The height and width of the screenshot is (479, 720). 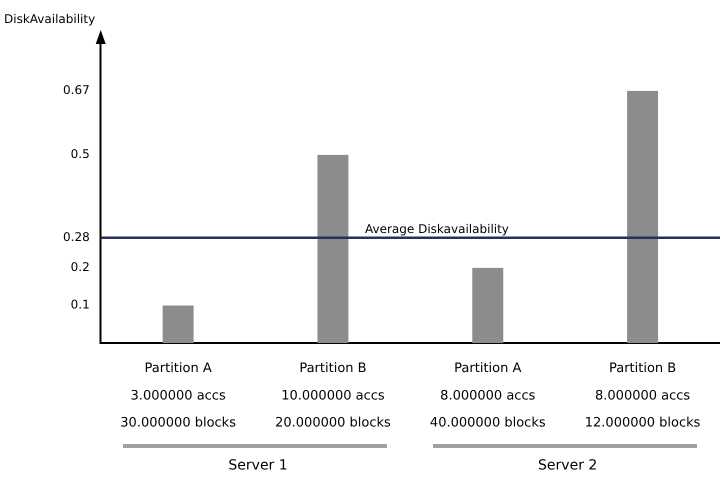 I want to click on y-axis-title: DiskAvailability, so click(x=50, y=19).